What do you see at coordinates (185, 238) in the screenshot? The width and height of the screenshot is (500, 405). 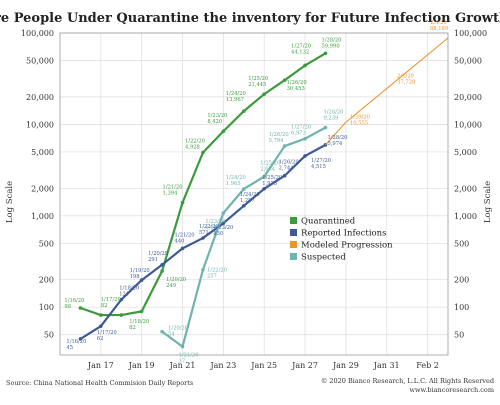 I see `data-label: 1/21/20 440` at bounding box center [185, 238].